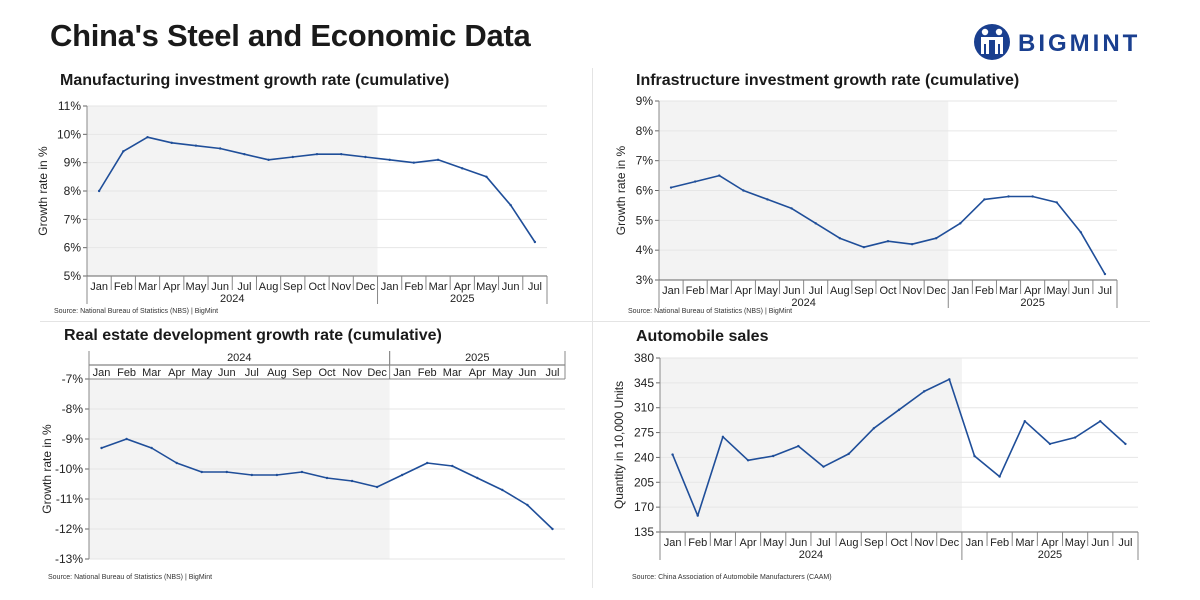 The image size is (1200, 600). Describe the element at coordinates (352, 373) in the screenshot. I see `real-estate-xtick-label: Nov` at that location.